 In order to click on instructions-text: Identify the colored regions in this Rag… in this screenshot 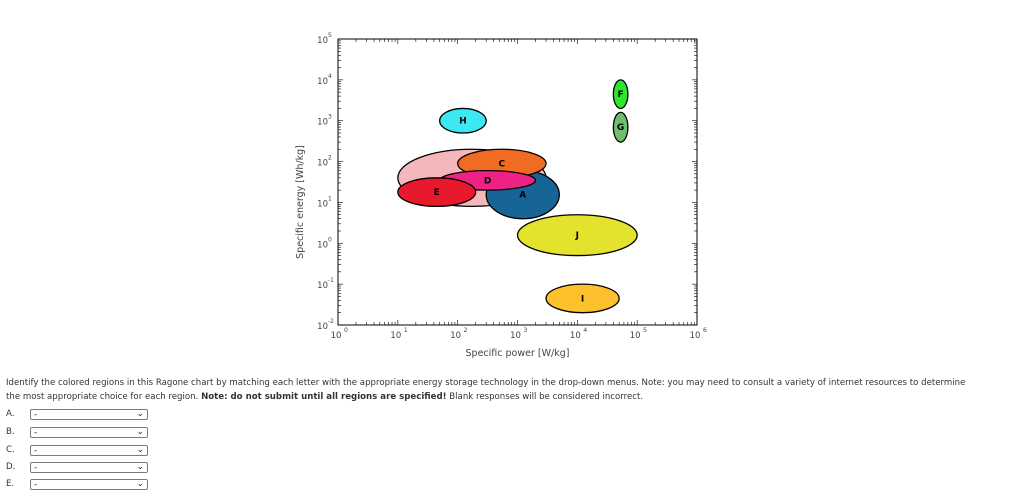, I will do `click(512, 390)`.